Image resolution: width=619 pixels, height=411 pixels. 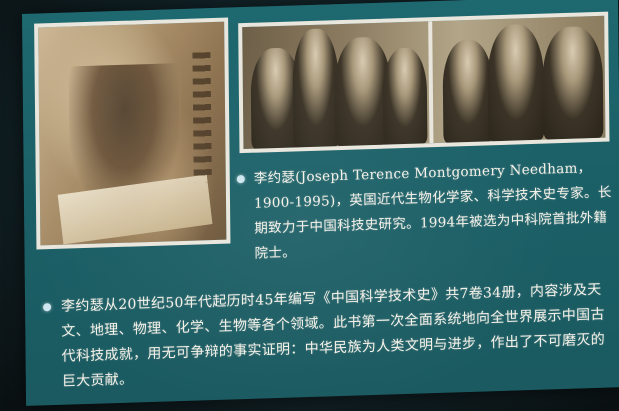 What do you see at coordinates (431, 82) in the screenshot?
I see `photo-divider` at bounding box center [431, 82].